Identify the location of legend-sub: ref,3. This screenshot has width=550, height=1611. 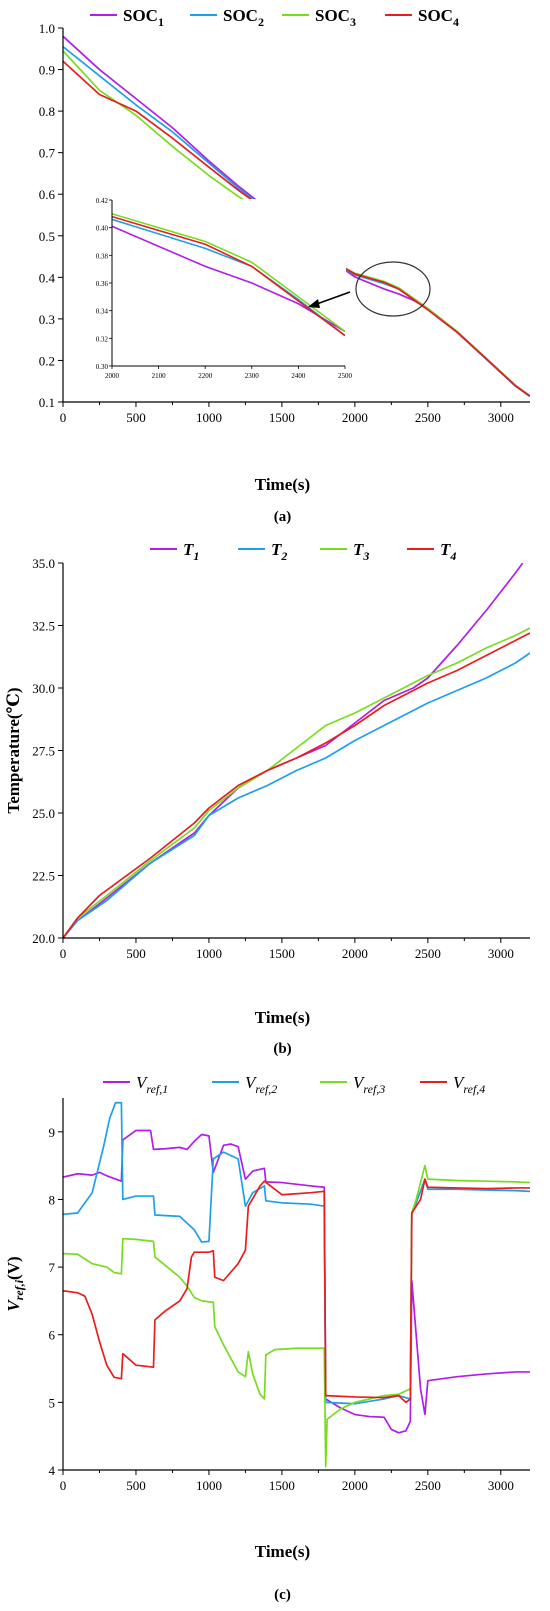
(374, 1089).